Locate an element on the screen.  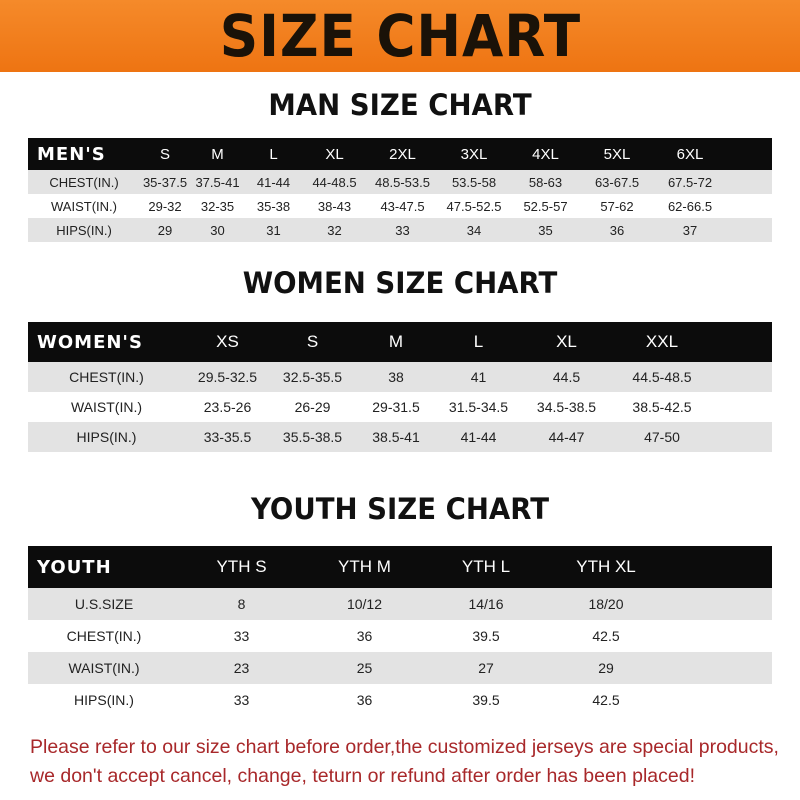
cell: 29.5-32.5 is located at coordinates (227, 377).